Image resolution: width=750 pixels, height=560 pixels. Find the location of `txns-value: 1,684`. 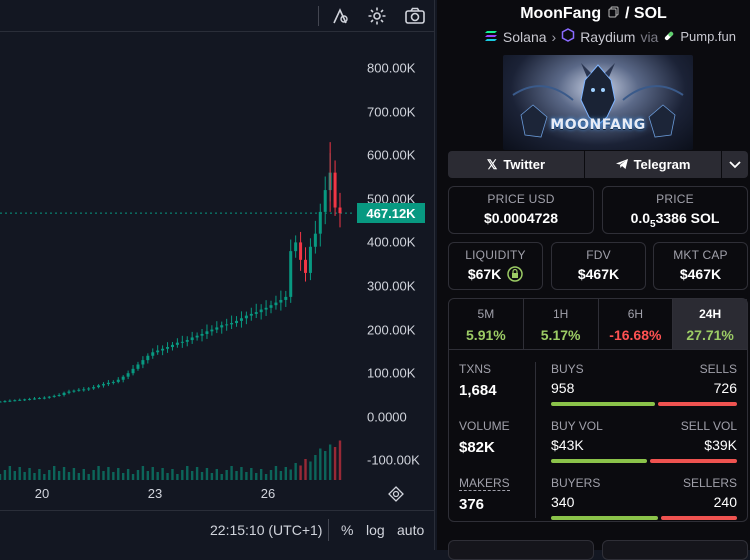

txns-value: 1,684 is located at coordinates (478, 390).